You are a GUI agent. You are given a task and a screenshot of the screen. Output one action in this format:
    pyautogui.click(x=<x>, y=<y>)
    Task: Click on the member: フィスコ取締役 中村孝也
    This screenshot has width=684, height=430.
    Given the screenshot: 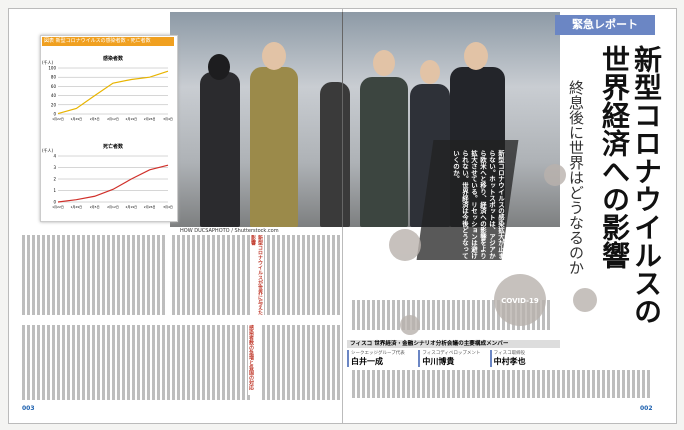 What is the action you would take?
    pyautogui.click(x=523, y=358)
    